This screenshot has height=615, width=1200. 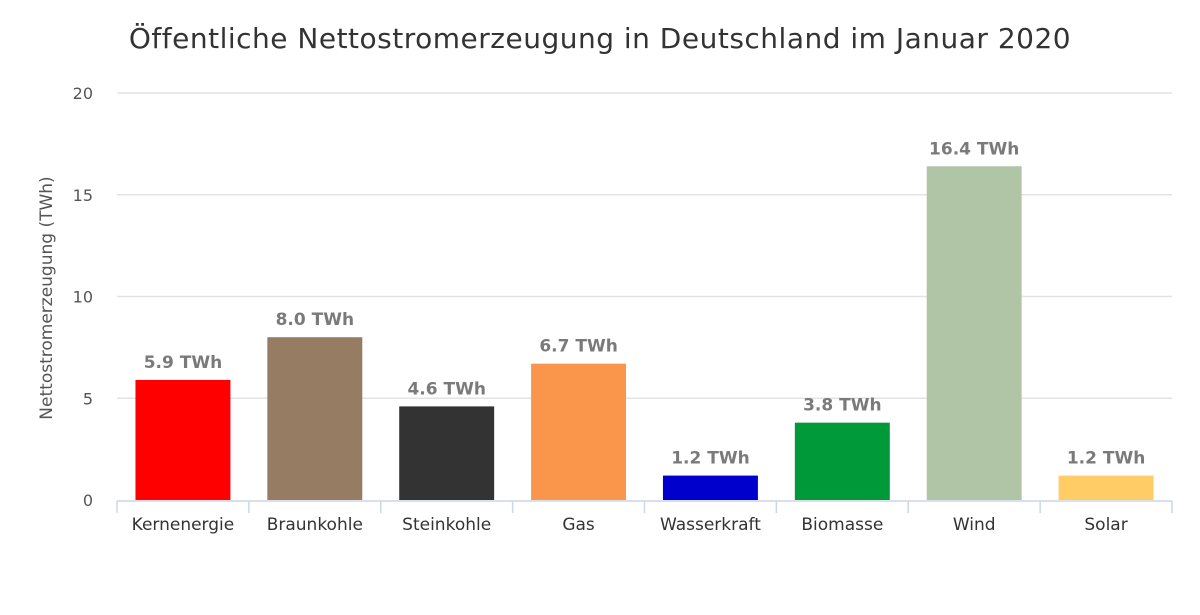 I want to click on bar-biomasse, so click(x=842, y=461).